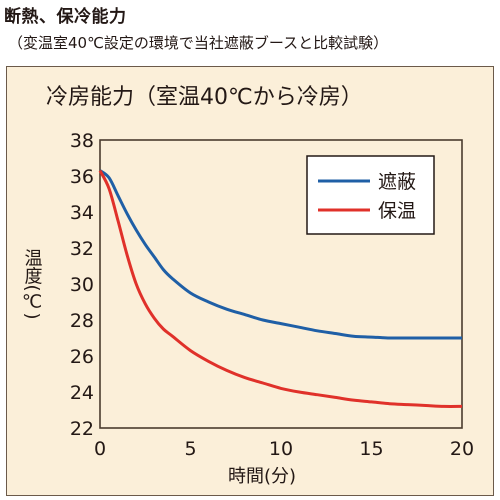  What do you see at coordinates (100, 449) in the screenshot?
I see `x-tick-label: 0` at bounding box center [100, 449].